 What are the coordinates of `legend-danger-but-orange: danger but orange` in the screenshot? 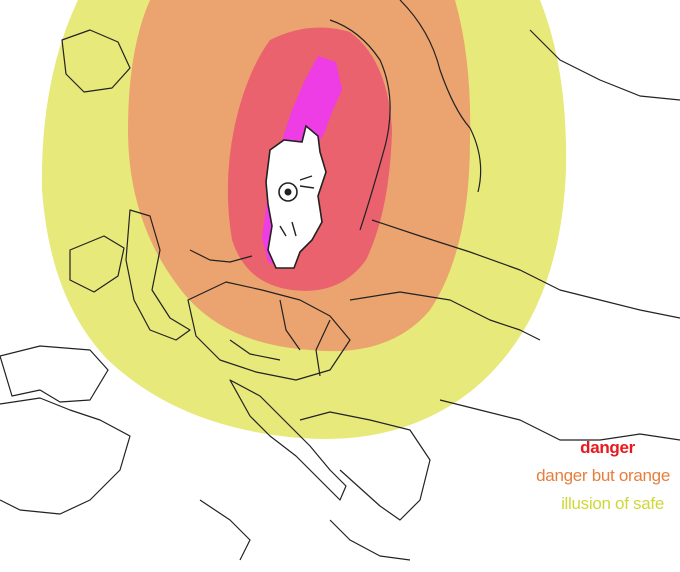 It's located at (603, 475).